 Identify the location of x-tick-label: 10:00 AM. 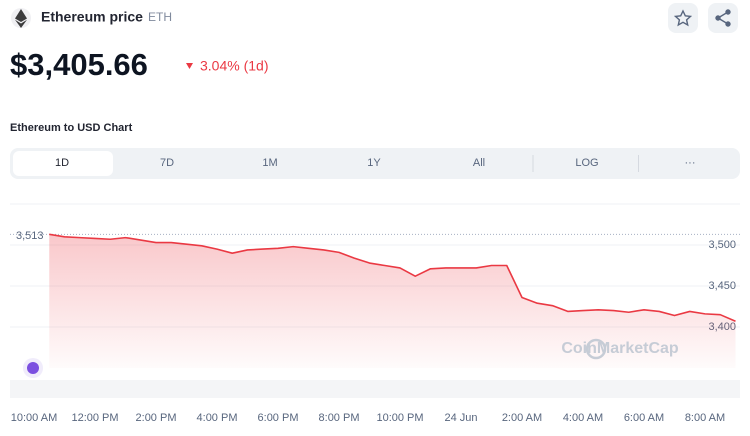
(34, 418).